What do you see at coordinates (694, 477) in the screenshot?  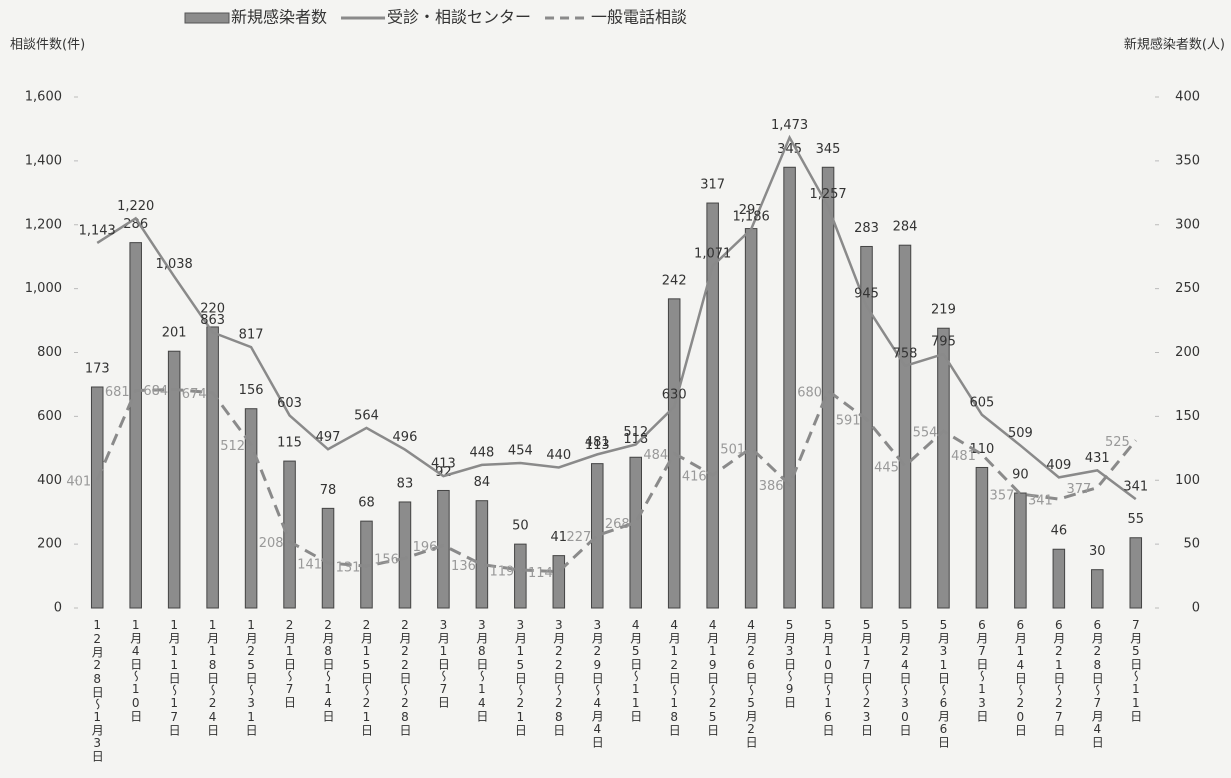 I see `line-value-label: 416` at bounding box center [694, 477].